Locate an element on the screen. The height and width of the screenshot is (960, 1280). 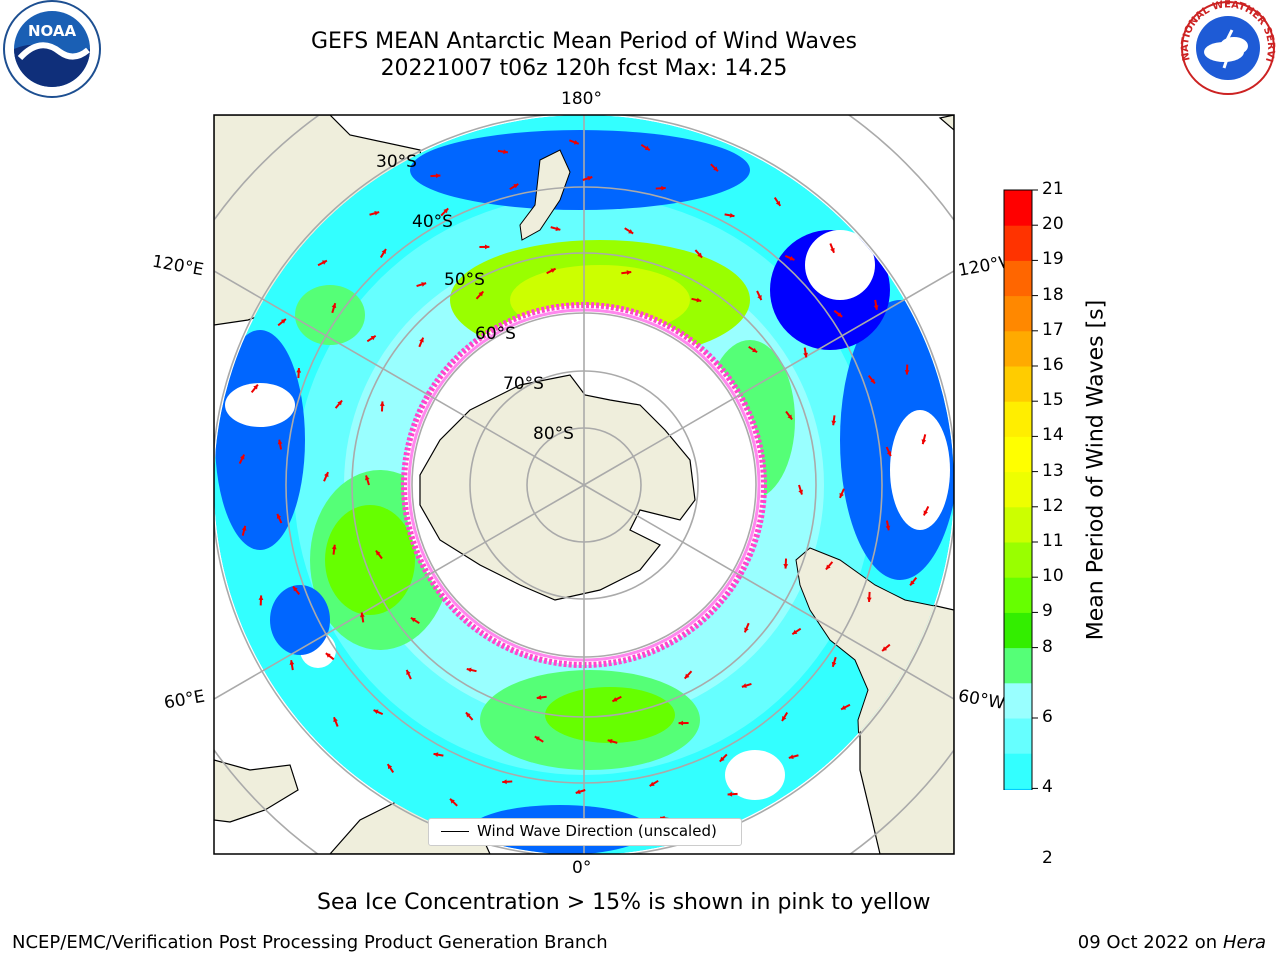
colorbar-tick-label: 19 is located at coordinates (1053, 259).